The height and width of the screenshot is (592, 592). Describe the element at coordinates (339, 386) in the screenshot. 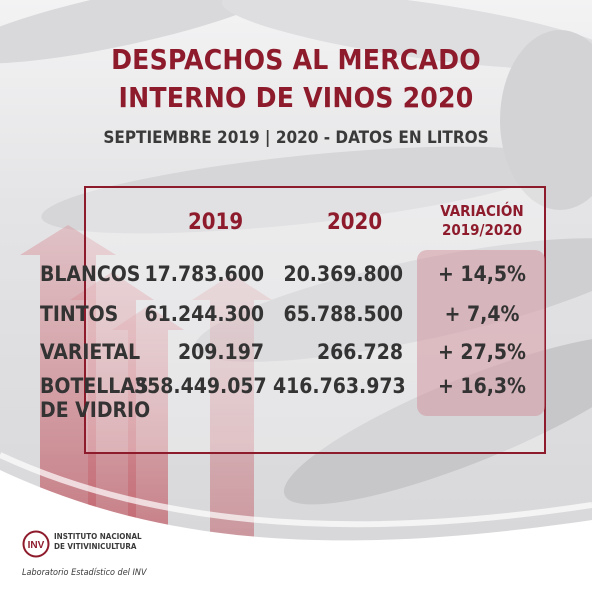

I see `row-value-2020: 416.763.973` at that location.